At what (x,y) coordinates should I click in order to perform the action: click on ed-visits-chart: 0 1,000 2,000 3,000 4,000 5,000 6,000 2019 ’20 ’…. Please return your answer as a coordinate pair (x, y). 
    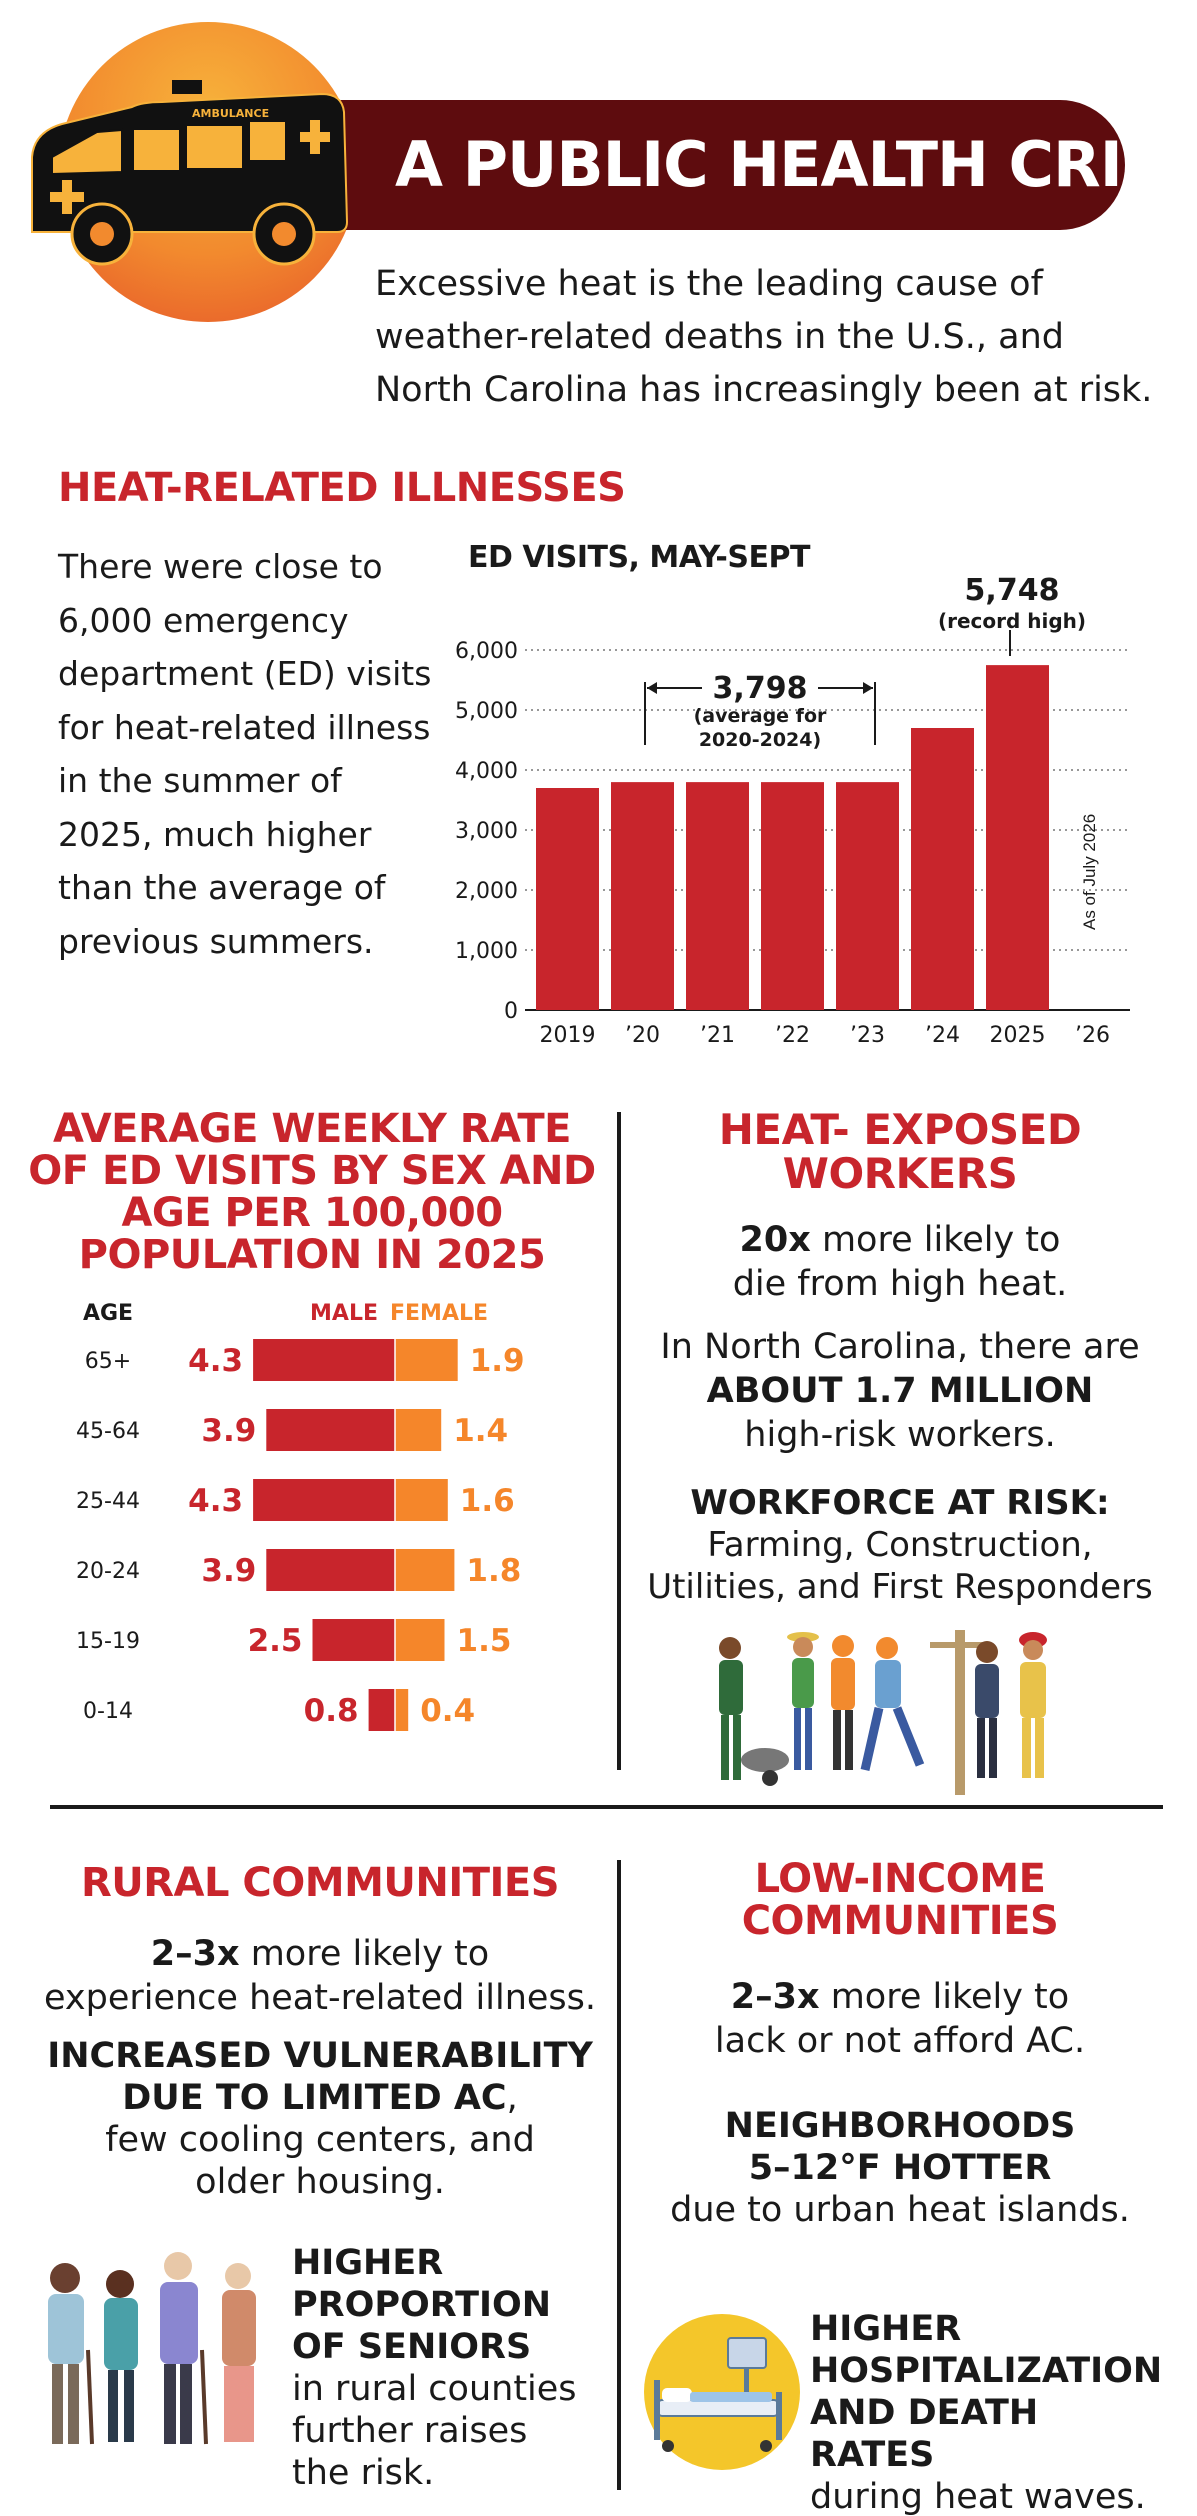
    Looking at the image, I should click on (792, 810).